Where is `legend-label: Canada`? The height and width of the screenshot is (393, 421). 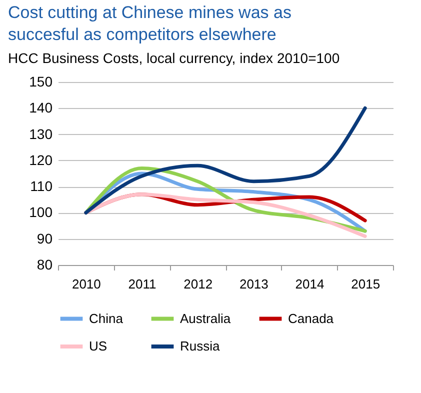
legend-label: Canada is located at coordinates (311, 318).